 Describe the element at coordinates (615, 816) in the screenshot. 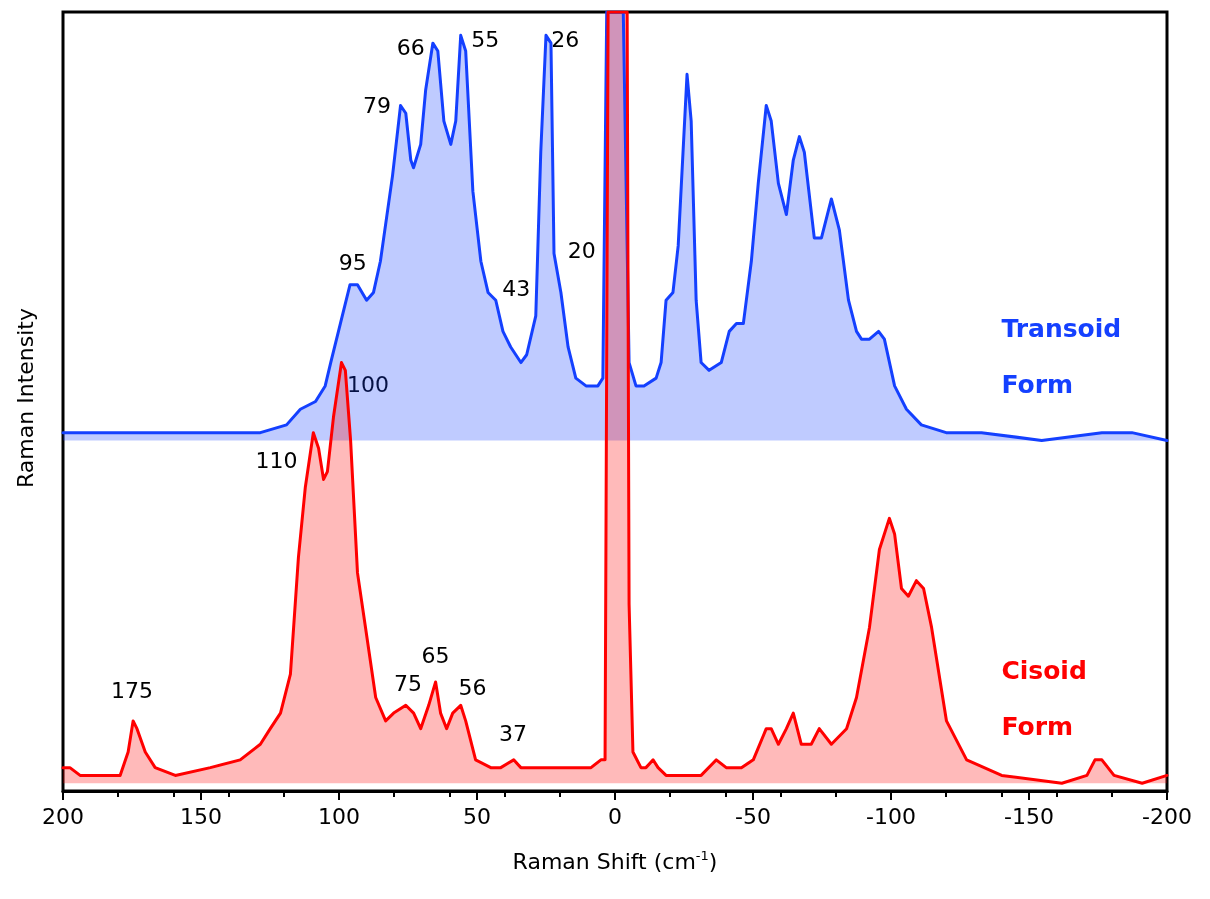

I see `x-tick-label: 0` at that location.